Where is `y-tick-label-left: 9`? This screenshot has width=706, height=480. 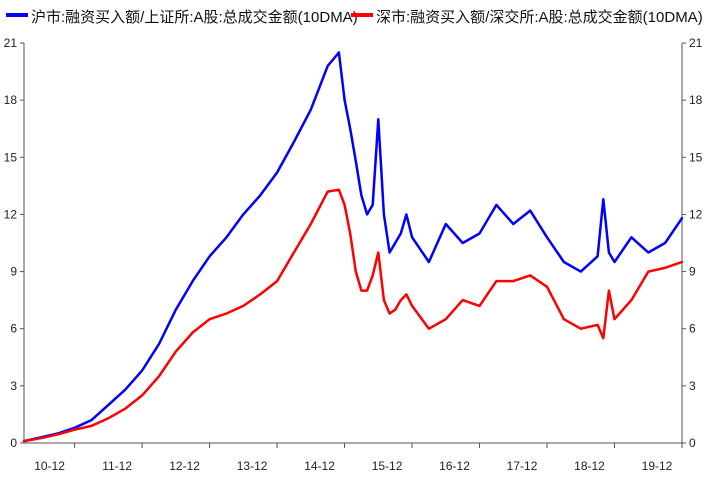 y-tick-label-left: 9 is located at coordinates (13, 272).